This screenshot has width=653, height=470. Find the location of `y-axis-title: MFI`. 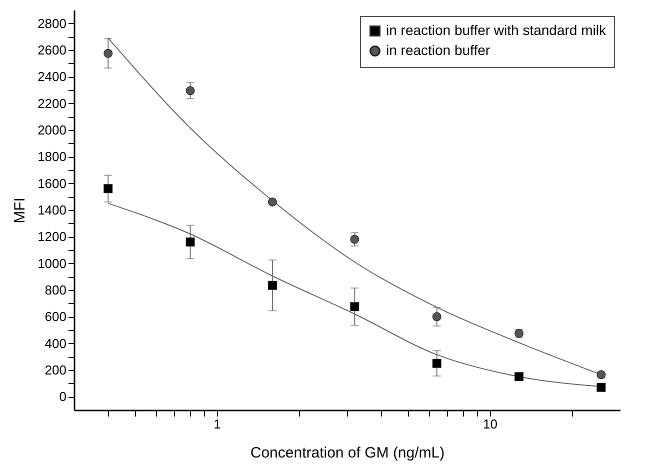

y-axis-title: MFI is located at coordinates (20, 211).